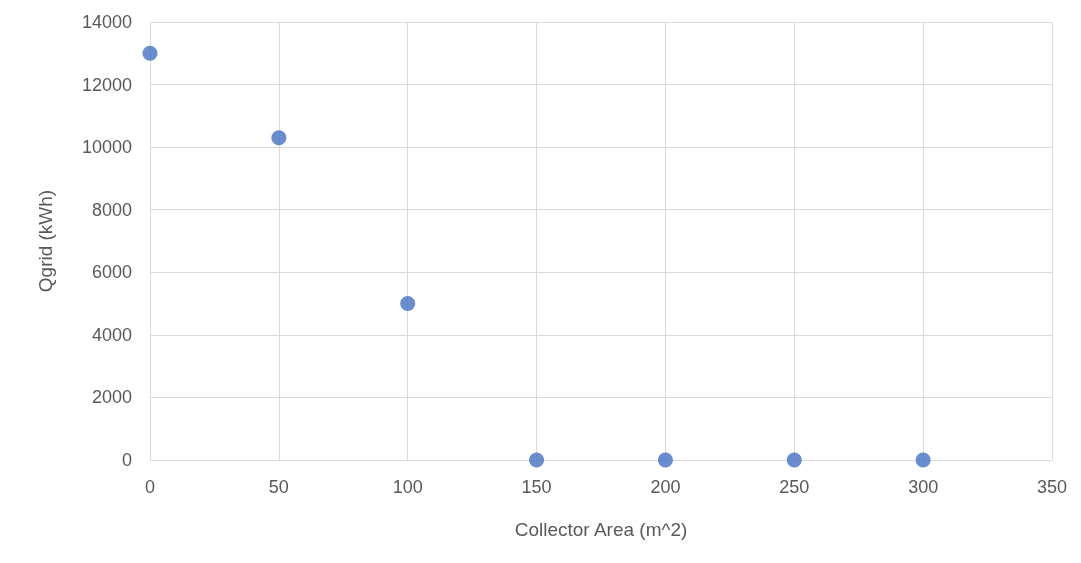 Image resolution: width=1081 pixels, height=563 pixels. I want to click on x-tick-label: 50, so click(278, 487).